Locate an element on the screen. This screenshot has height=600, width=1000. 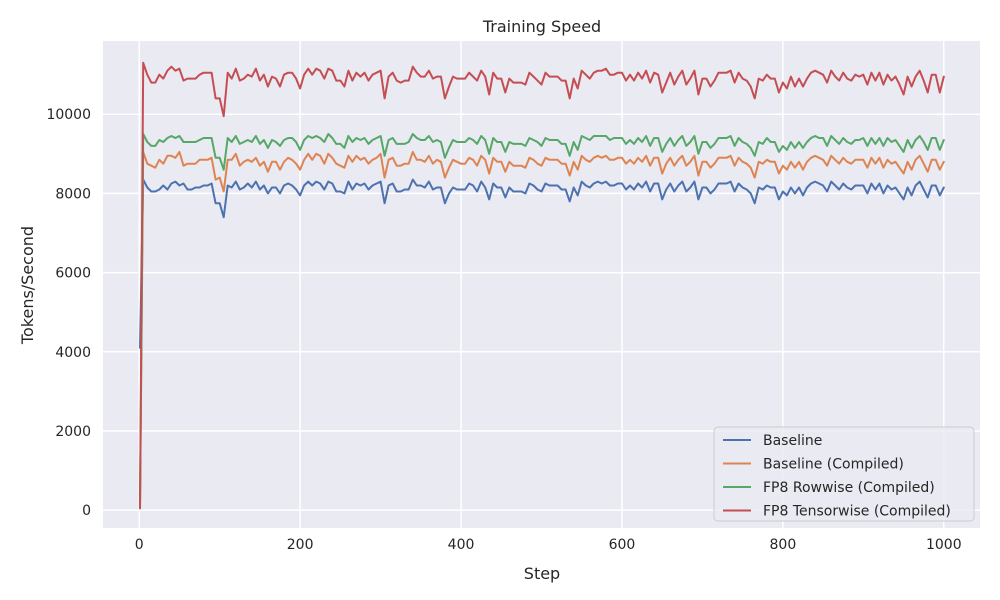
y-tick-label: 0 is located at coordinates (86, 511).